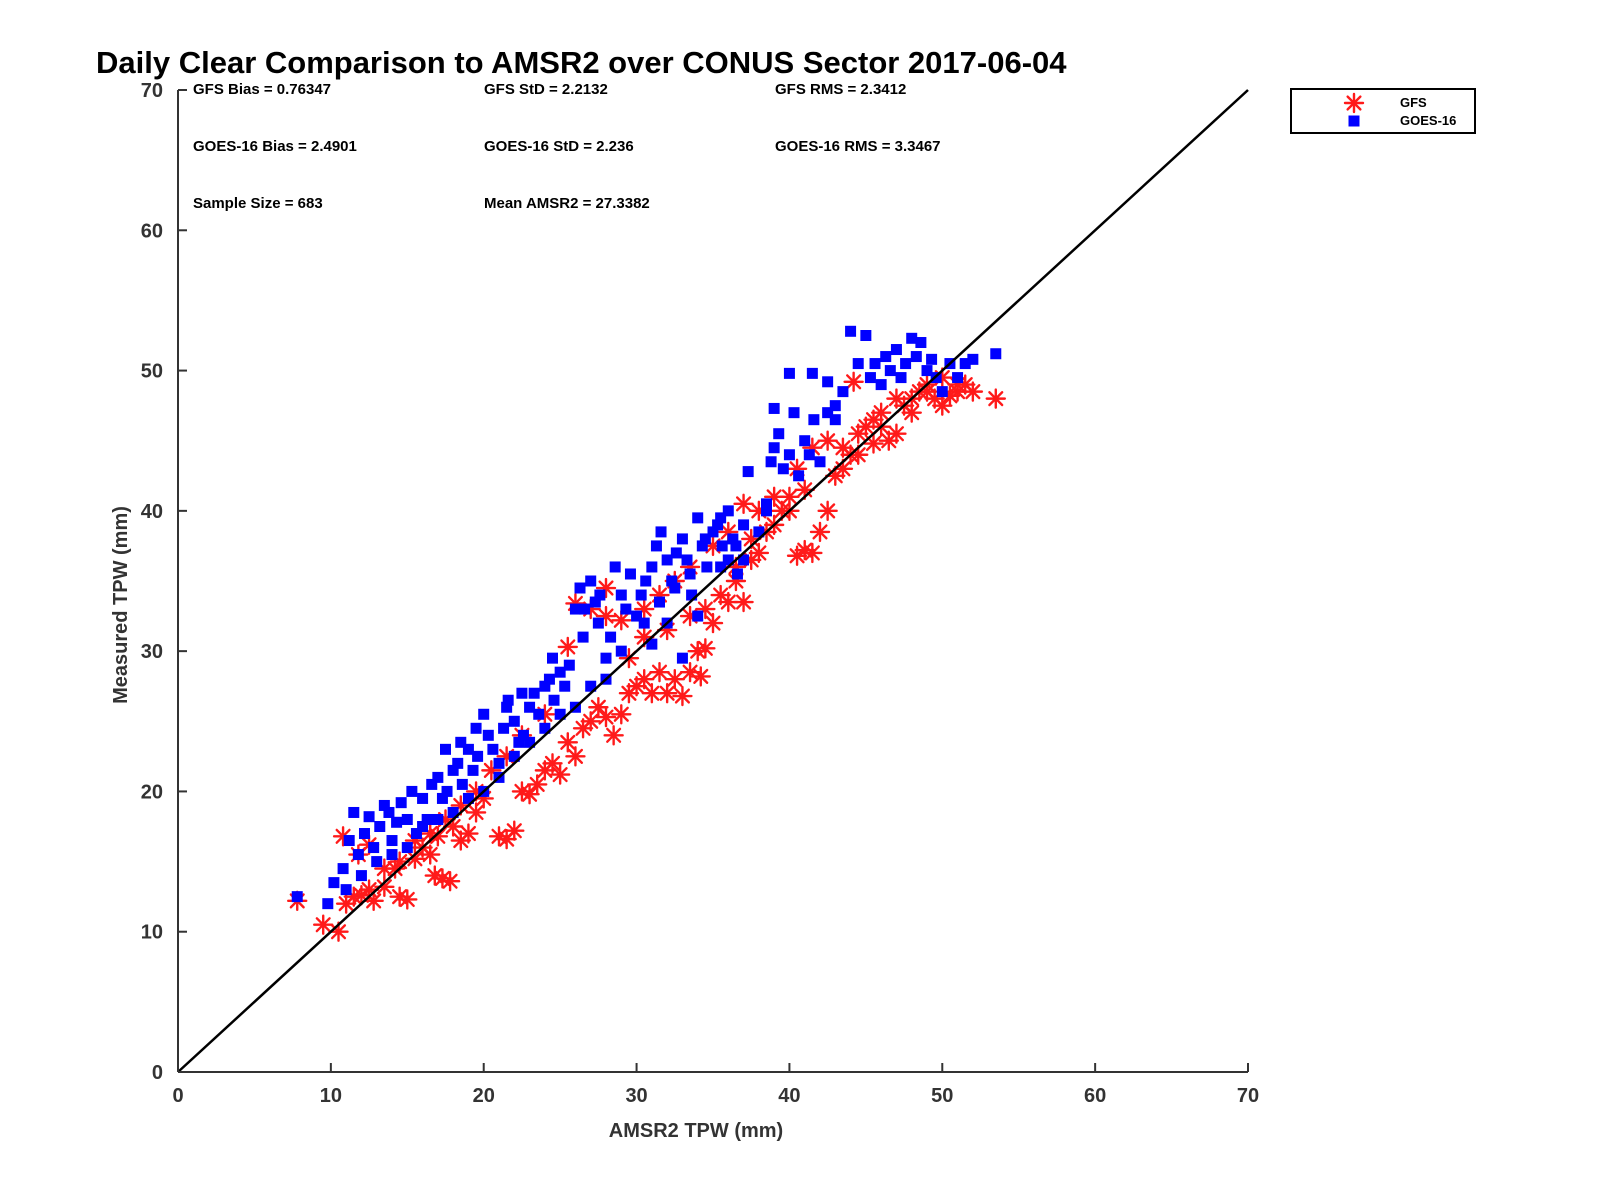 This screenshot has width=1600, height=1200. What do you see at coordinates (696, 1131) in the screenshot?
I see `x-axis-label: AMSR2 TPW (mm)` at bounding box center [696, 1131].